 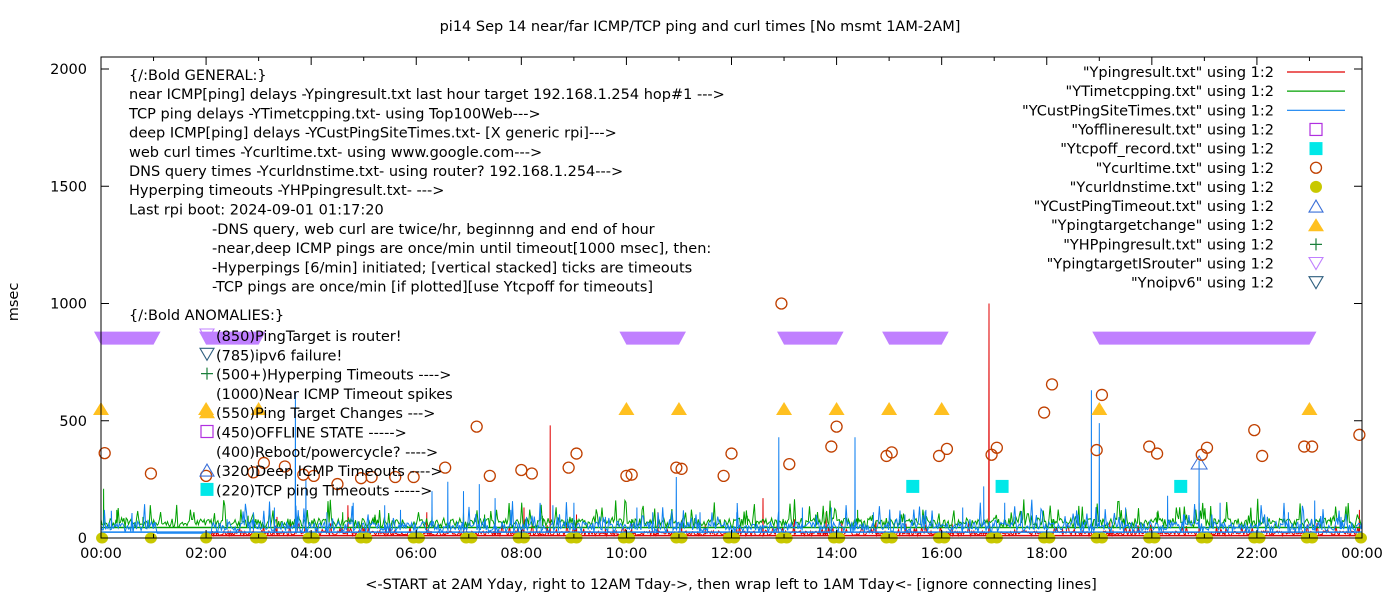 What do you see at coordinates (732, 554) in the screenshot?
I see `x-tick-label: 12:00` at bounding box center [732, 554].